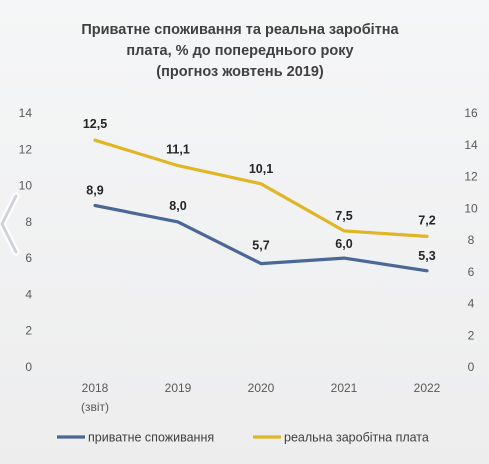 The width and height of the screenshot is (489, 464). What do you see at coordinates (343, 244) in the screenshot?
I see `data-label: 6,0` at bounding box center [343, 244].